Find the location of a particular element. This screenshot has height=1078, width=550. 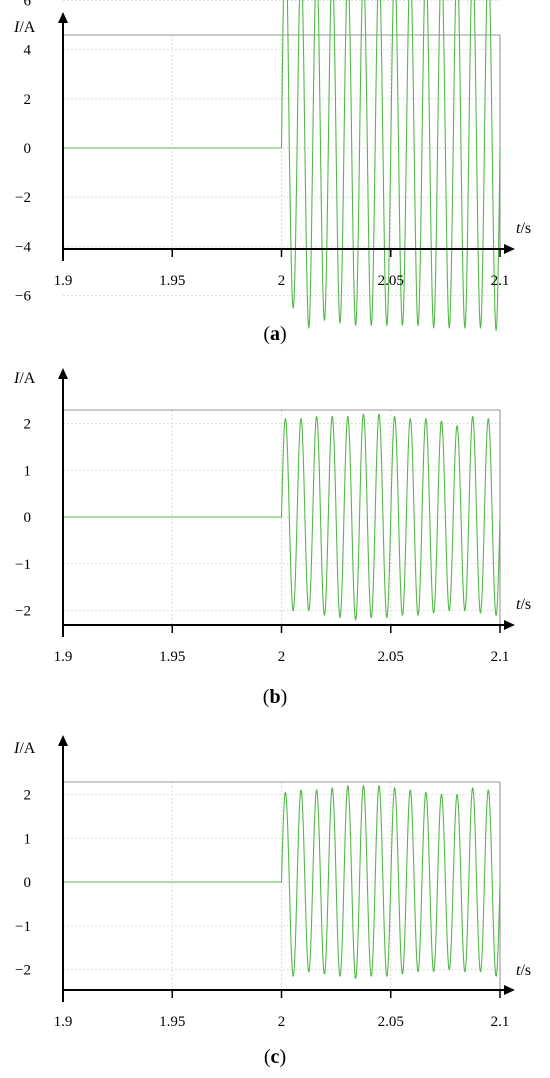

y-tick-label: 6 is located at coordinates (28, 4).